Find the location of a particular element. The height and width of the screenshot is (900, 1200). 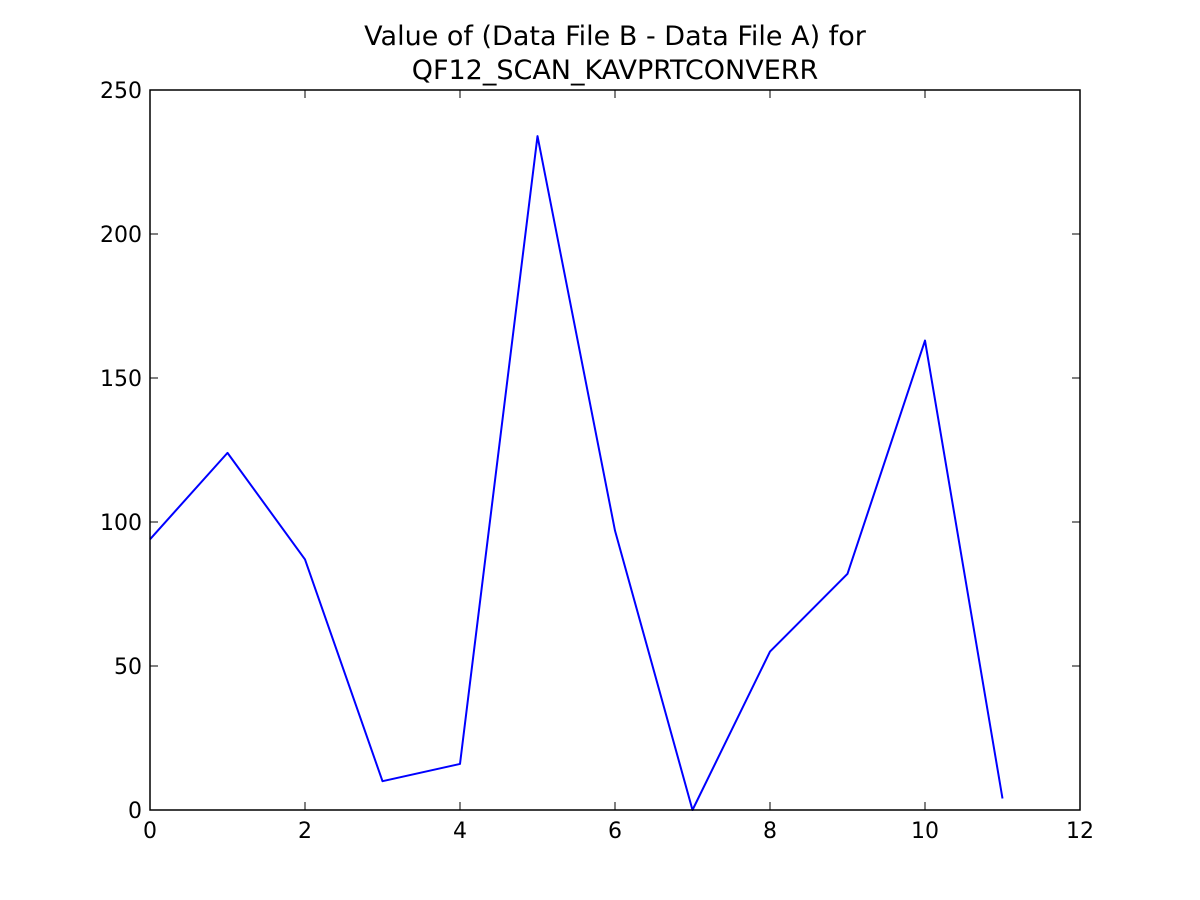

y-tick-label: 100 is located at coordinates (121, 523).